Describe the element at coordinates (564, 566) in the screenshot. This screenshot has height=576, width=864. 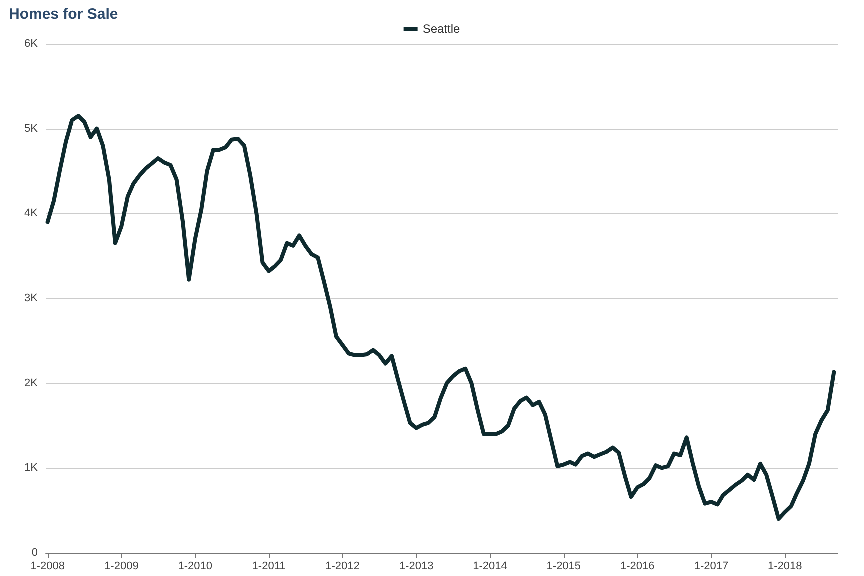
I see `x-tick-label: 1-2015` at that location.